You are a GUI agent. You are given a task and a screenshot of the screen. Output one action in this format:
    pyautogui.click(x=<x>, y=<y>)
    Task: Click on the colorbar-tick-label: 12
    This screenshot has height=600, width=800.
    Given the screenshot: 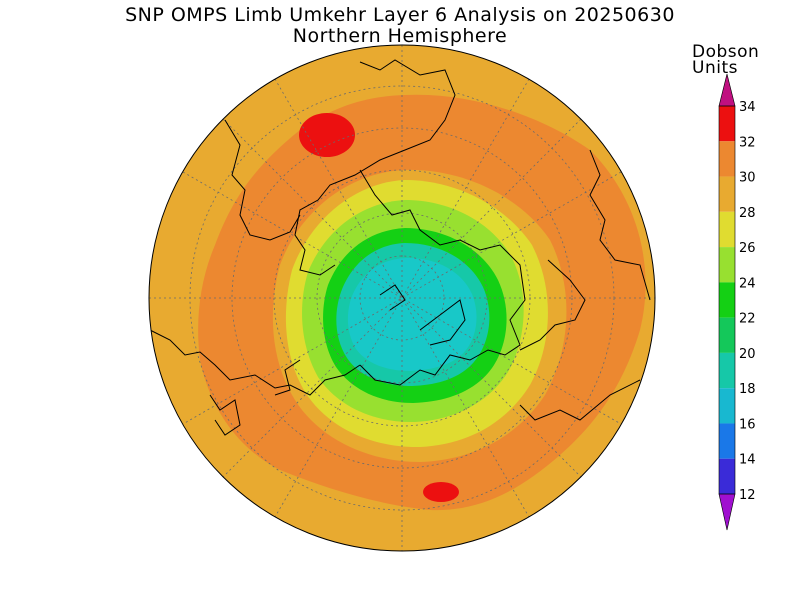 What is the action you would take?
    pyautogui.click(x=747, y=495)
    